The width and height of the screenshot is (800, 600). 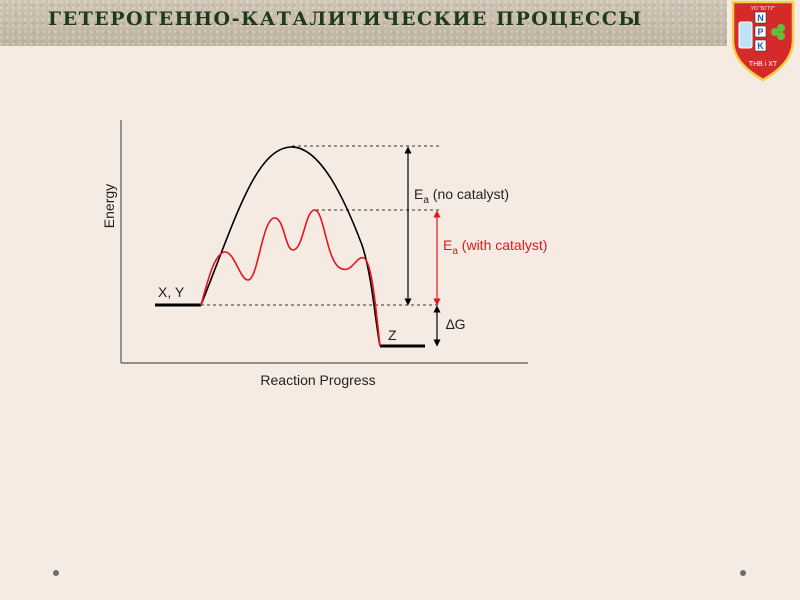 I want to click on uncatalyzed-curve, so click(x=290, y=246).